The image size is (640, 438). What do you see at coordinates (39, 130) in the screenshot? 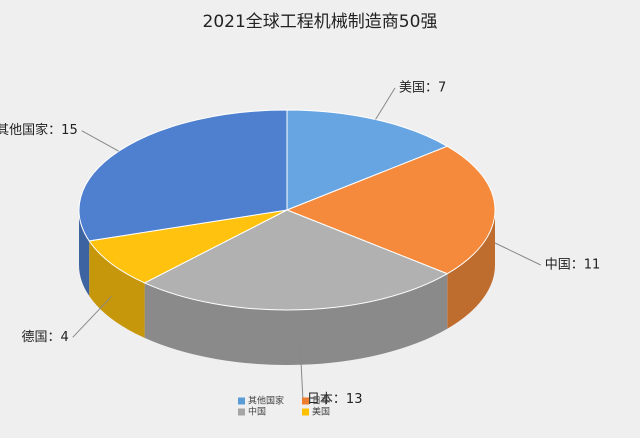
I see `data-label: 其他国家：15` at bounding box center [39, 130].